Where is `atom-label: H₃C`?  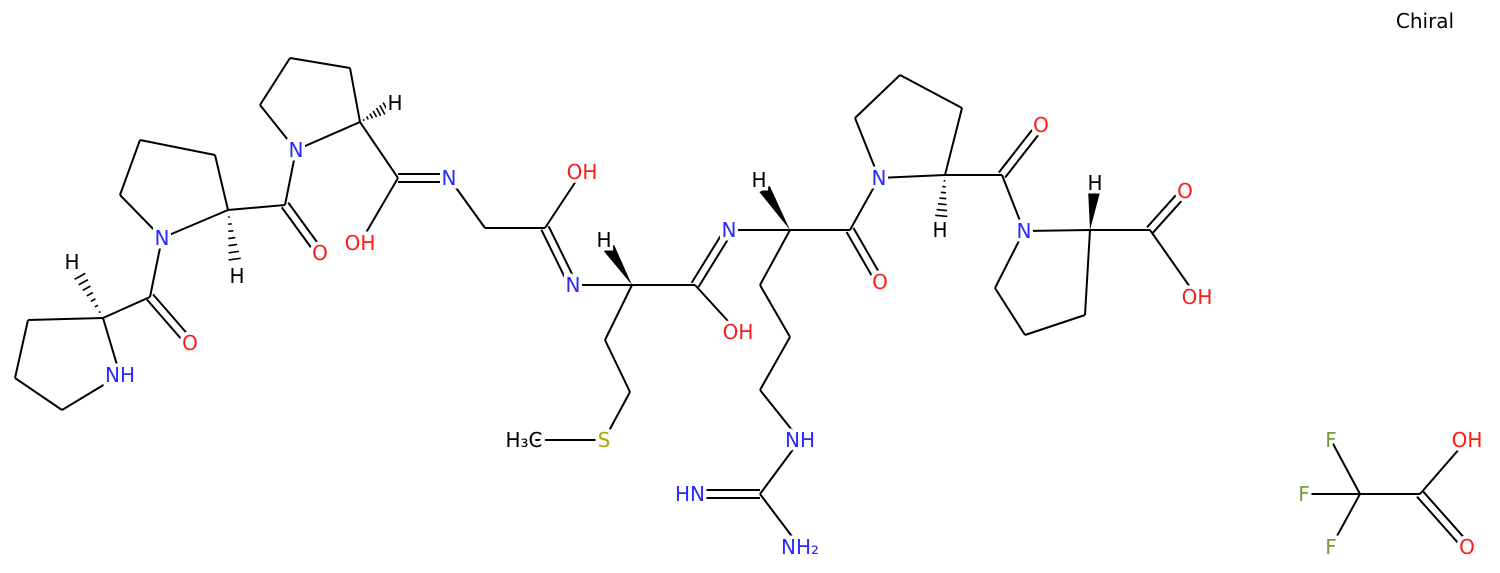
atom-label: H₃C is located at coordinates (523, 440).